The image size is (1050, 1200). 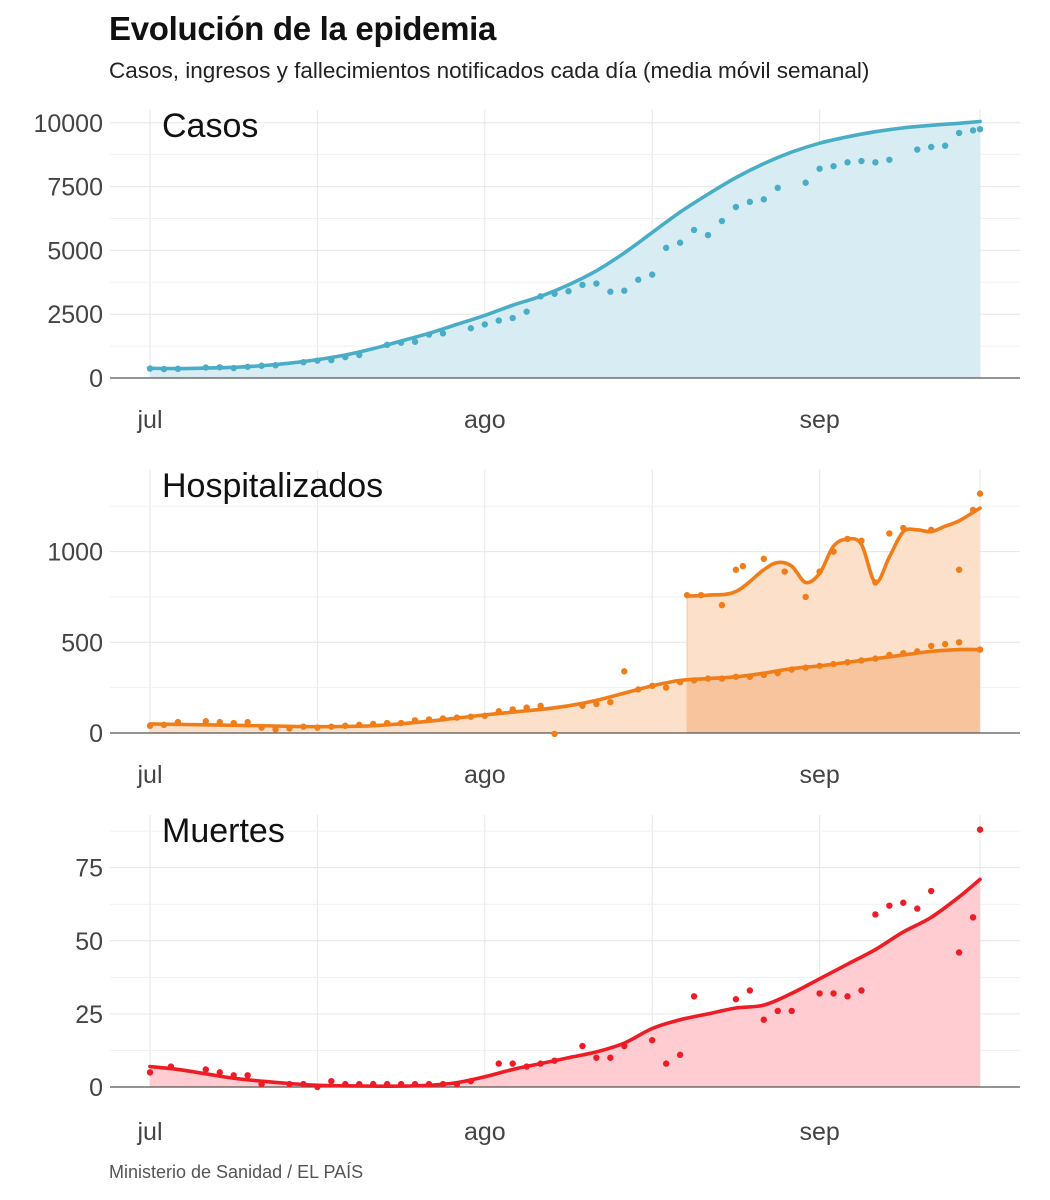 What do you see at coordinates (75, 315) in the screenshot?
I see `y-tick-label: 2500` at bounding box center [75, 315].